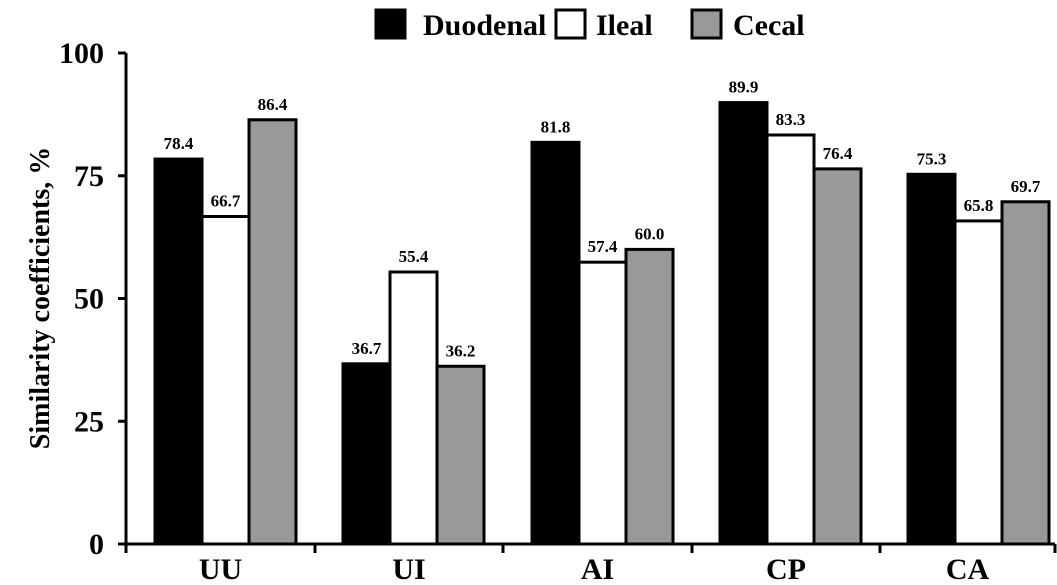 The image size is (1057, 585). What do you see at coordinates (89, 299) in the screenshot?
I see `y-tick-label-50: 50` at bounding box center [89, 299].